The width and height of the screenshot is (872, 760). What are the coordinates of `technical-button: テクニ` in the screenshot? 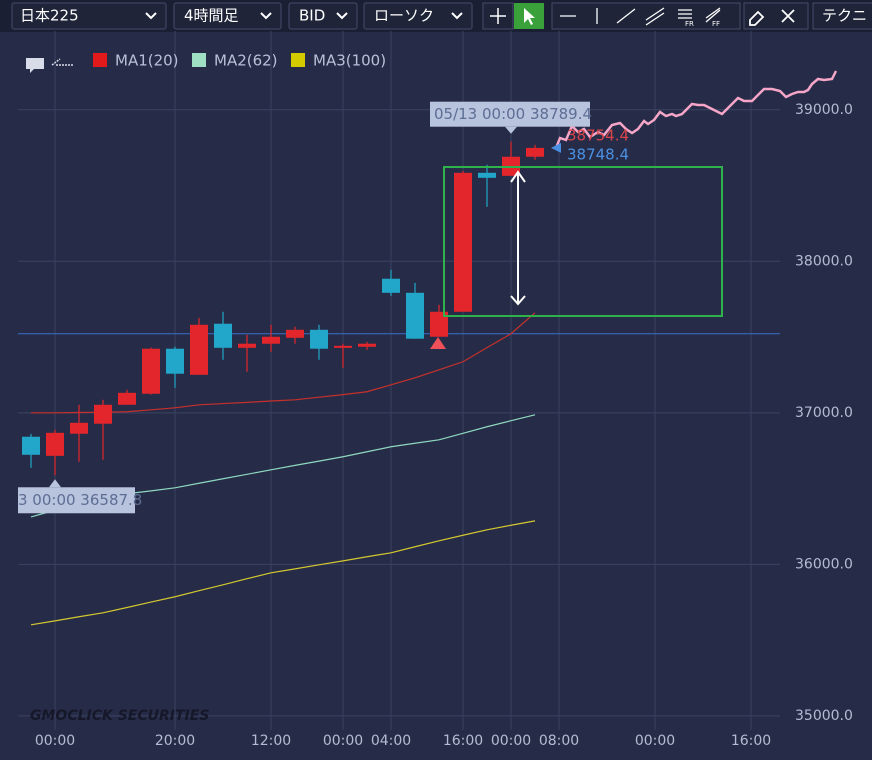 It's located at (842, 16).